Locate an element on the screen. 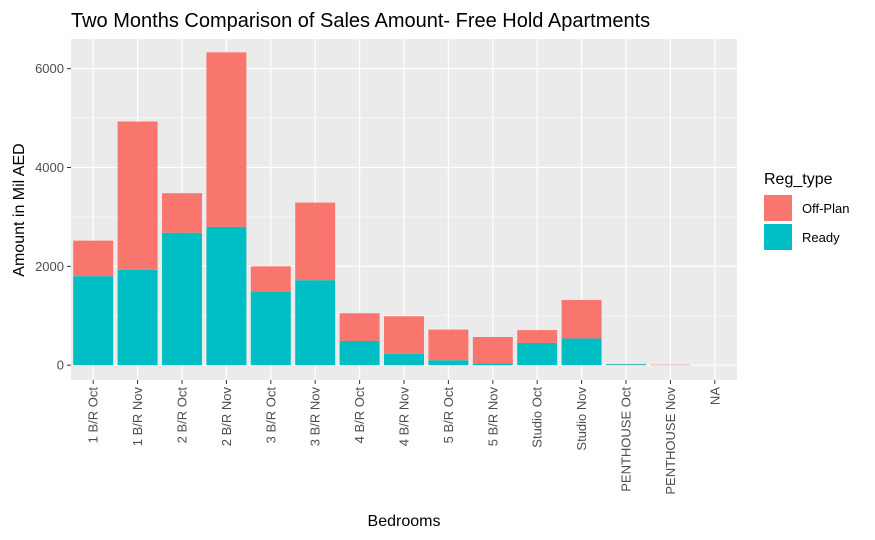 This screenshot has height=540, width=875. x-tick-label: 1 B/R Nov is located at coordinates (137, 417).